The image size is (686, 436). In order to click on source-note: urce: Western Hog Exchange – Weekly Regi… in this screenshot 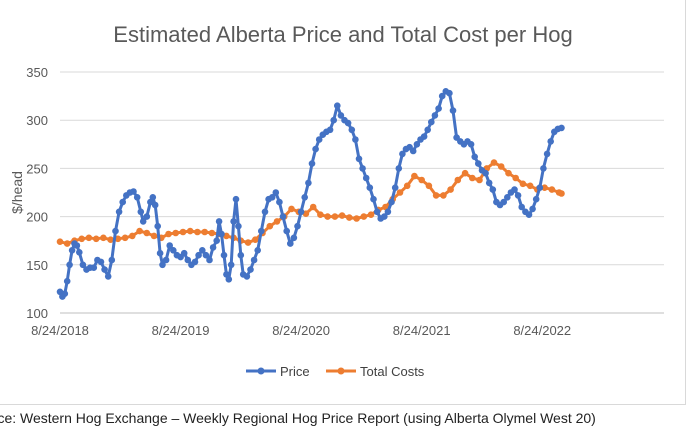, I will do `click(298, 418)`.